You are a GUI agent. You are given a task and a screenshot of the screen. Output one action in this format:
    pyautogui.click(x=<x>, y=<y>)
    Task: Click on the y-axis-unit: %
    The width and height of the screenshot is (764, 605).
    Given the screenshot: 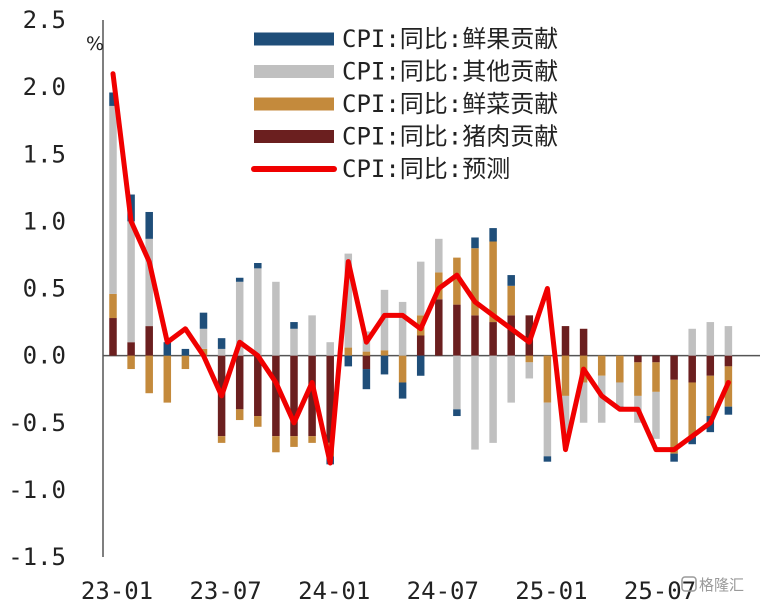 What is the action you would take?
    pyautogui.click(x=95, y=44)
    